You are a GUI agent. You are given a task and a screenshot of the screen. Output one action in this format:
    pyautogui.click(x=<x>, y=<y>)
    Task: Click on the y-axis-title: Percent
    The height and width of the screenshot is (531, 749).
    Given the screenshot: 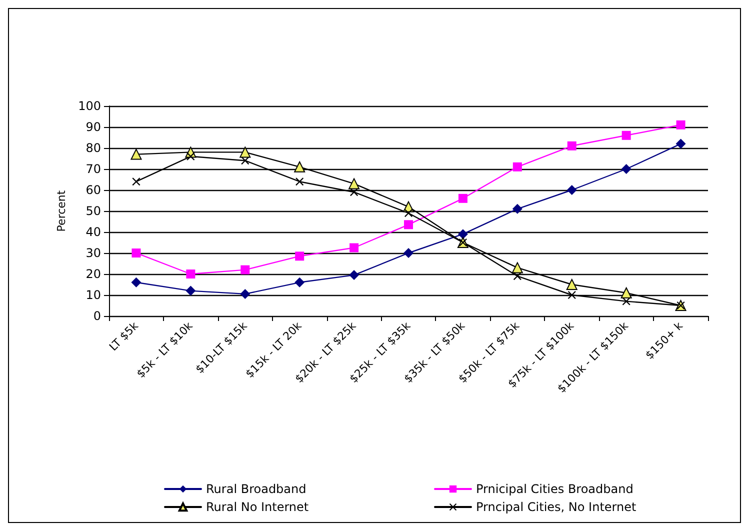 What is the action you would take?
    pyautogui.click(x=61, y=211)
    